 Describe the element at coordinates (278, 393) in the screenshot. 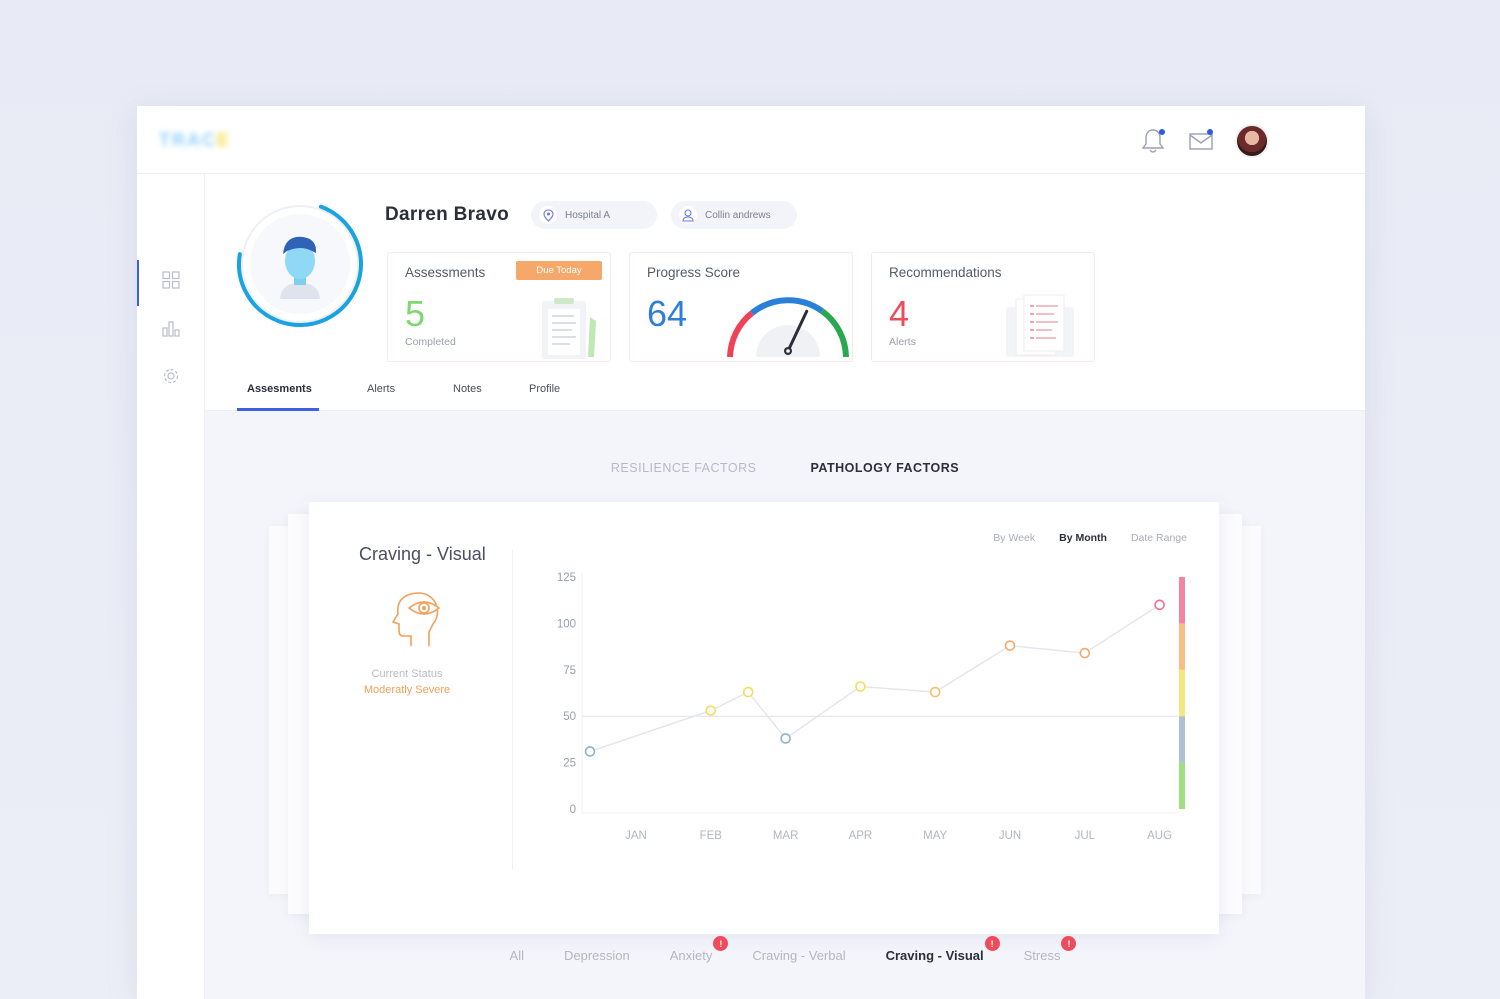

I see `tab-assessments: Assesments` at that location.